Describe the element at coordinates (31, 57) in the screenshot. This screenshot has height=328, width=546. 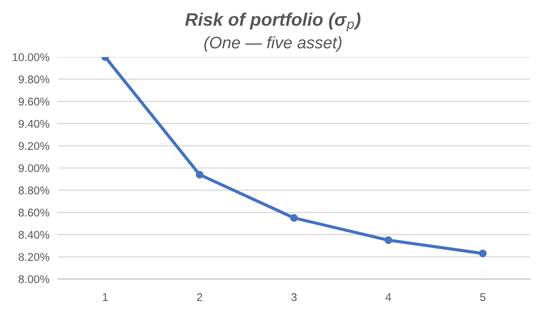
I see `y-tick-label: 10.00%` at that location.